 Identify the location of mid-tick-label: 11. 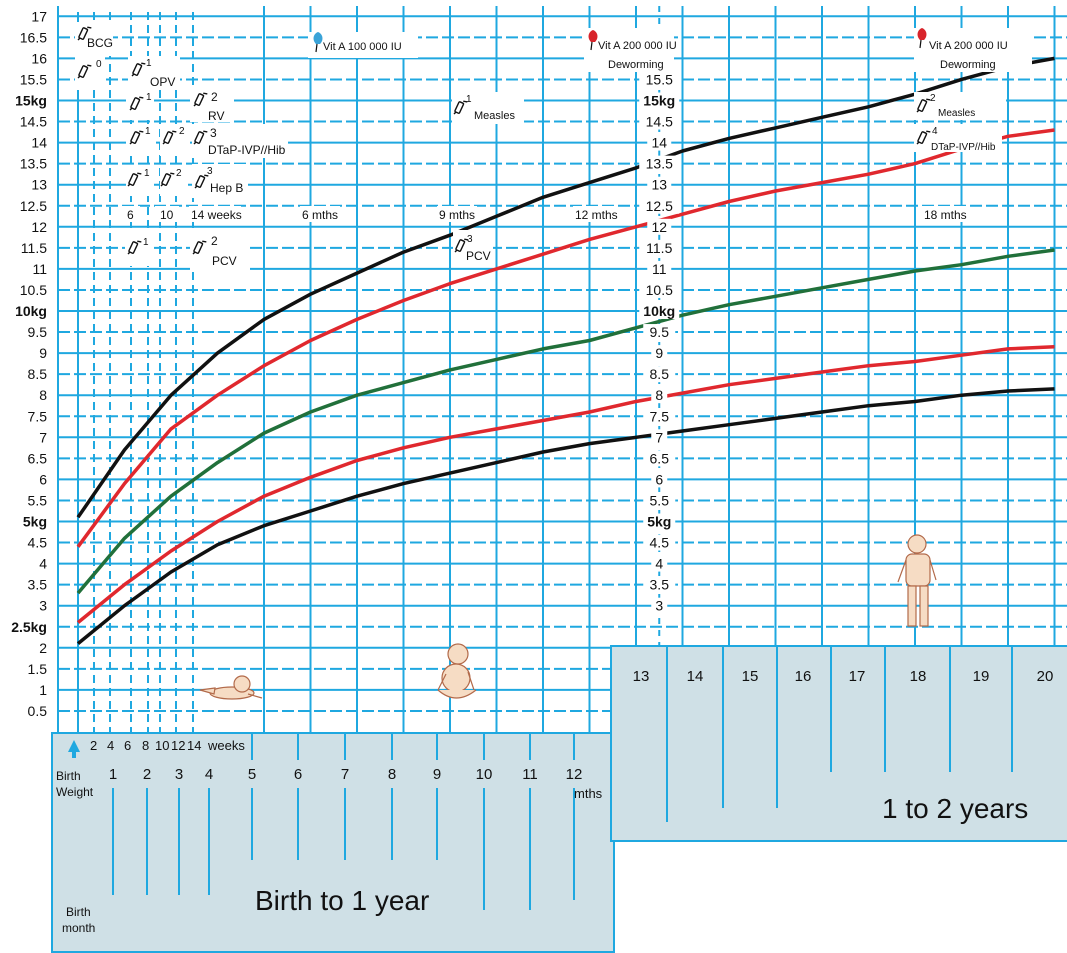
(659, 269).